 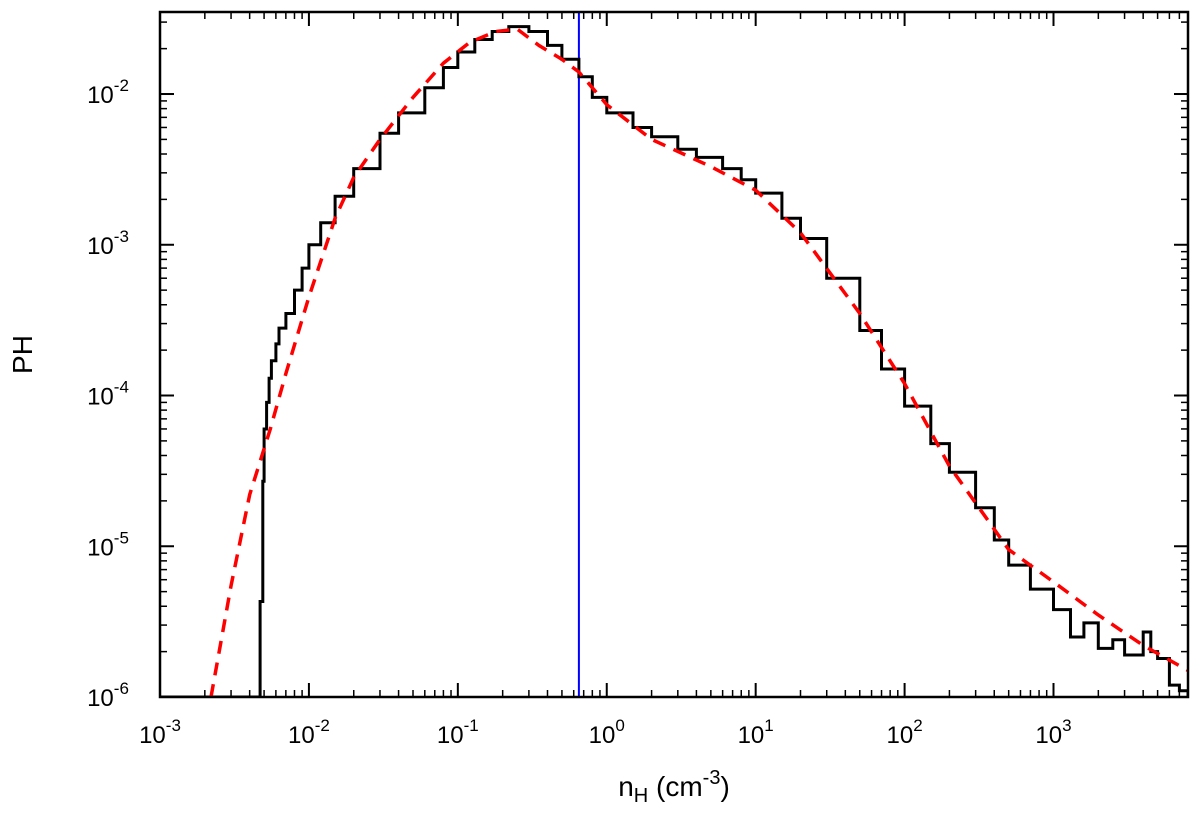 What do you see at coordinates (712, 778) in the screenshot?
I see `x-axis-label-unit-sup: -3` at bounding box center [712, 778].